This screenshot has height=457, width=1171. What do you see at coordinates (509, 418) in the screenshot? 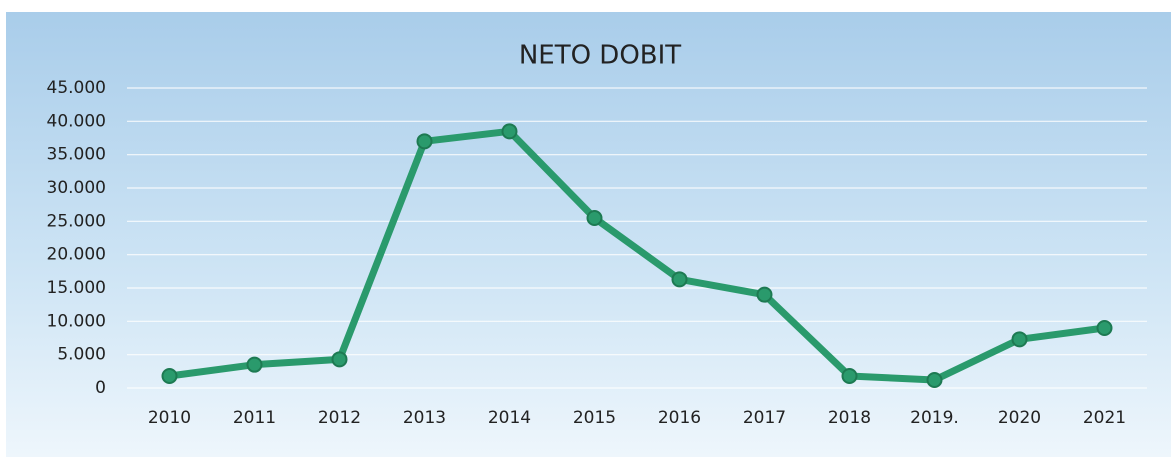
I see `x-tick-label: 2014` at bounding box center [509, 418].